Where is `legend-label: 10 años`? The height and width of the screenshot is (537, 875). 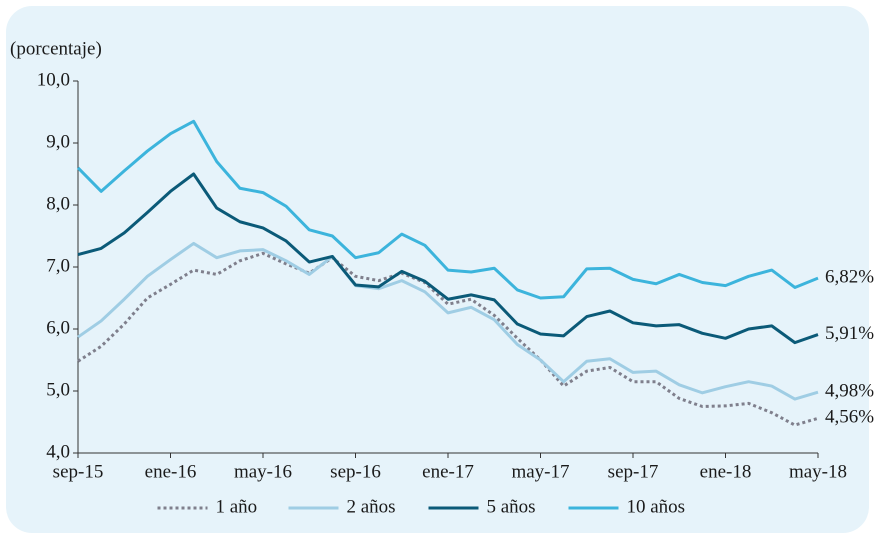
legend-label: 10 años is located at coordinates (656, 506).